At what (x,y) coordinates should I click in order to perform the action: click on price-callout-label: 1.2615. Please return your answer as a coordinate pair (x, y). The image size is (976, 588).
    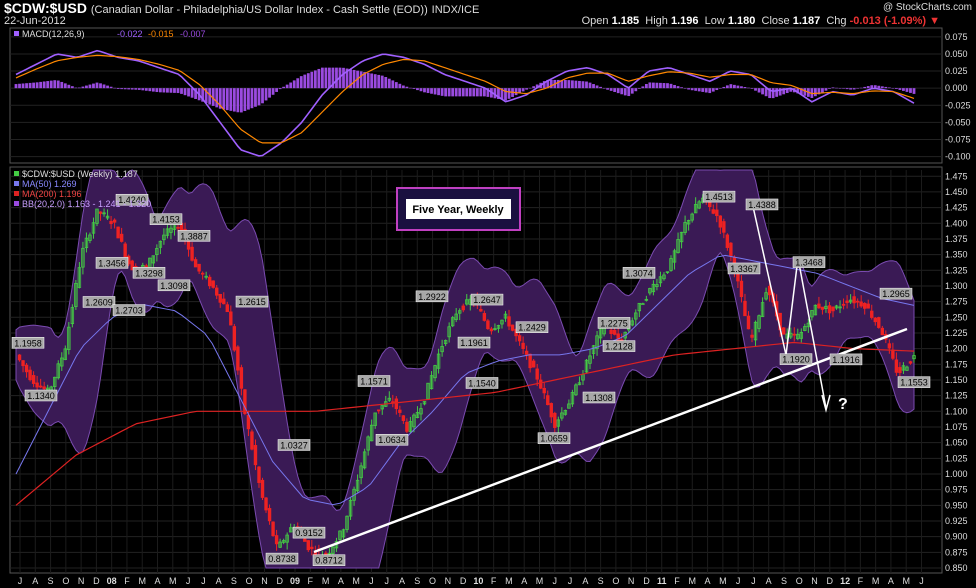
    Looking at the image, I should click on (252, 302).